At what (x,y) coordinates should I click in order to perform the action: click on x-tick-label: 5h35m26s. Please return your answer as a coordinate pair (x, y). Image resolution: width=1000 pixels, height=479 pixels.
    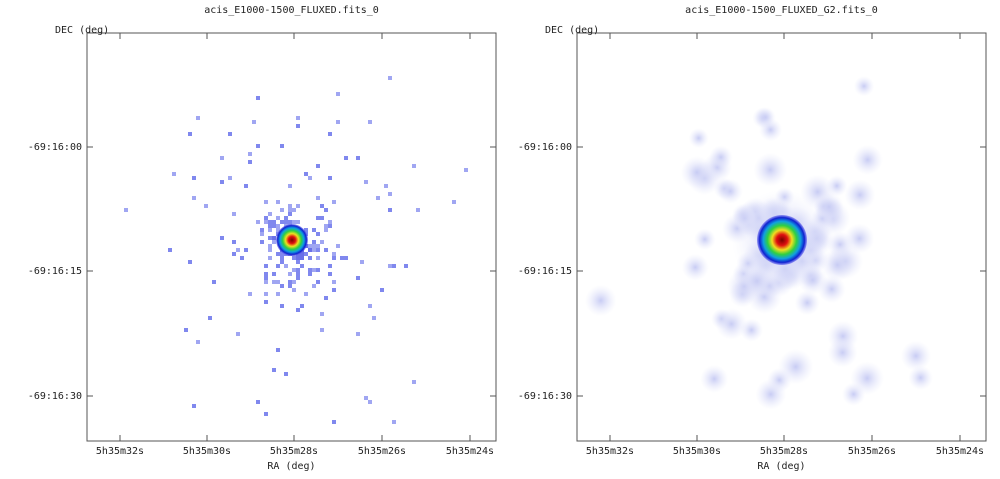
    Looking at the image, I should click on (872, 451).